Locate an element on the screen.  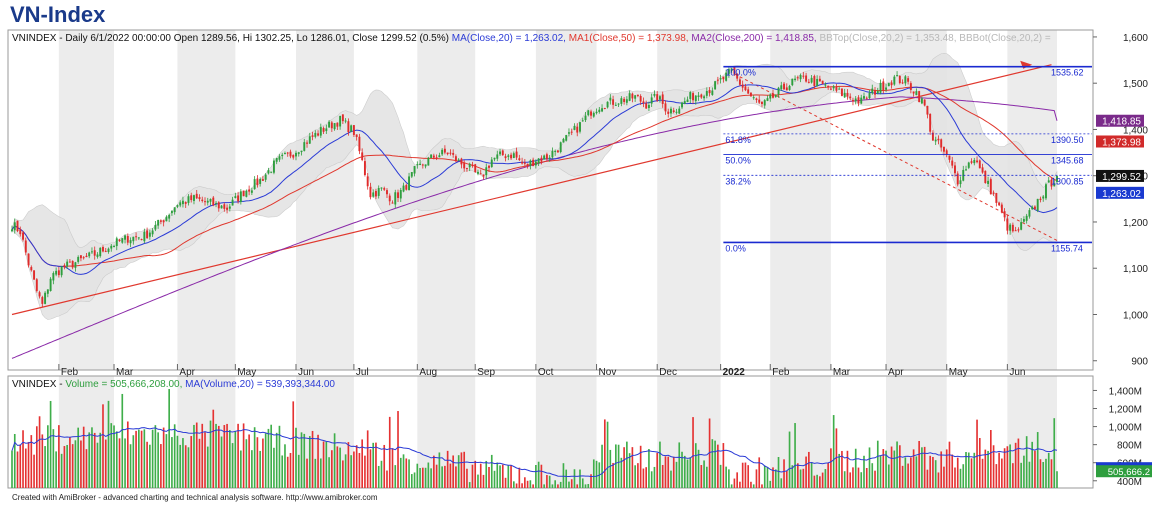
price-tick-label: 1,400 is located at coordinates (1135, 130).